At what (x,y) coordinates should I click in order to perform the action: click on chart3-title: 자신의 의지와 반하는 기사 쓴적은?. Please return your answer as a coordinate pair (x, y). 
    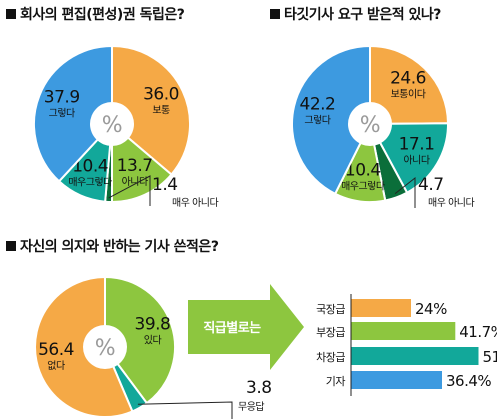
    Looking at the image, I should click on (112, 246).